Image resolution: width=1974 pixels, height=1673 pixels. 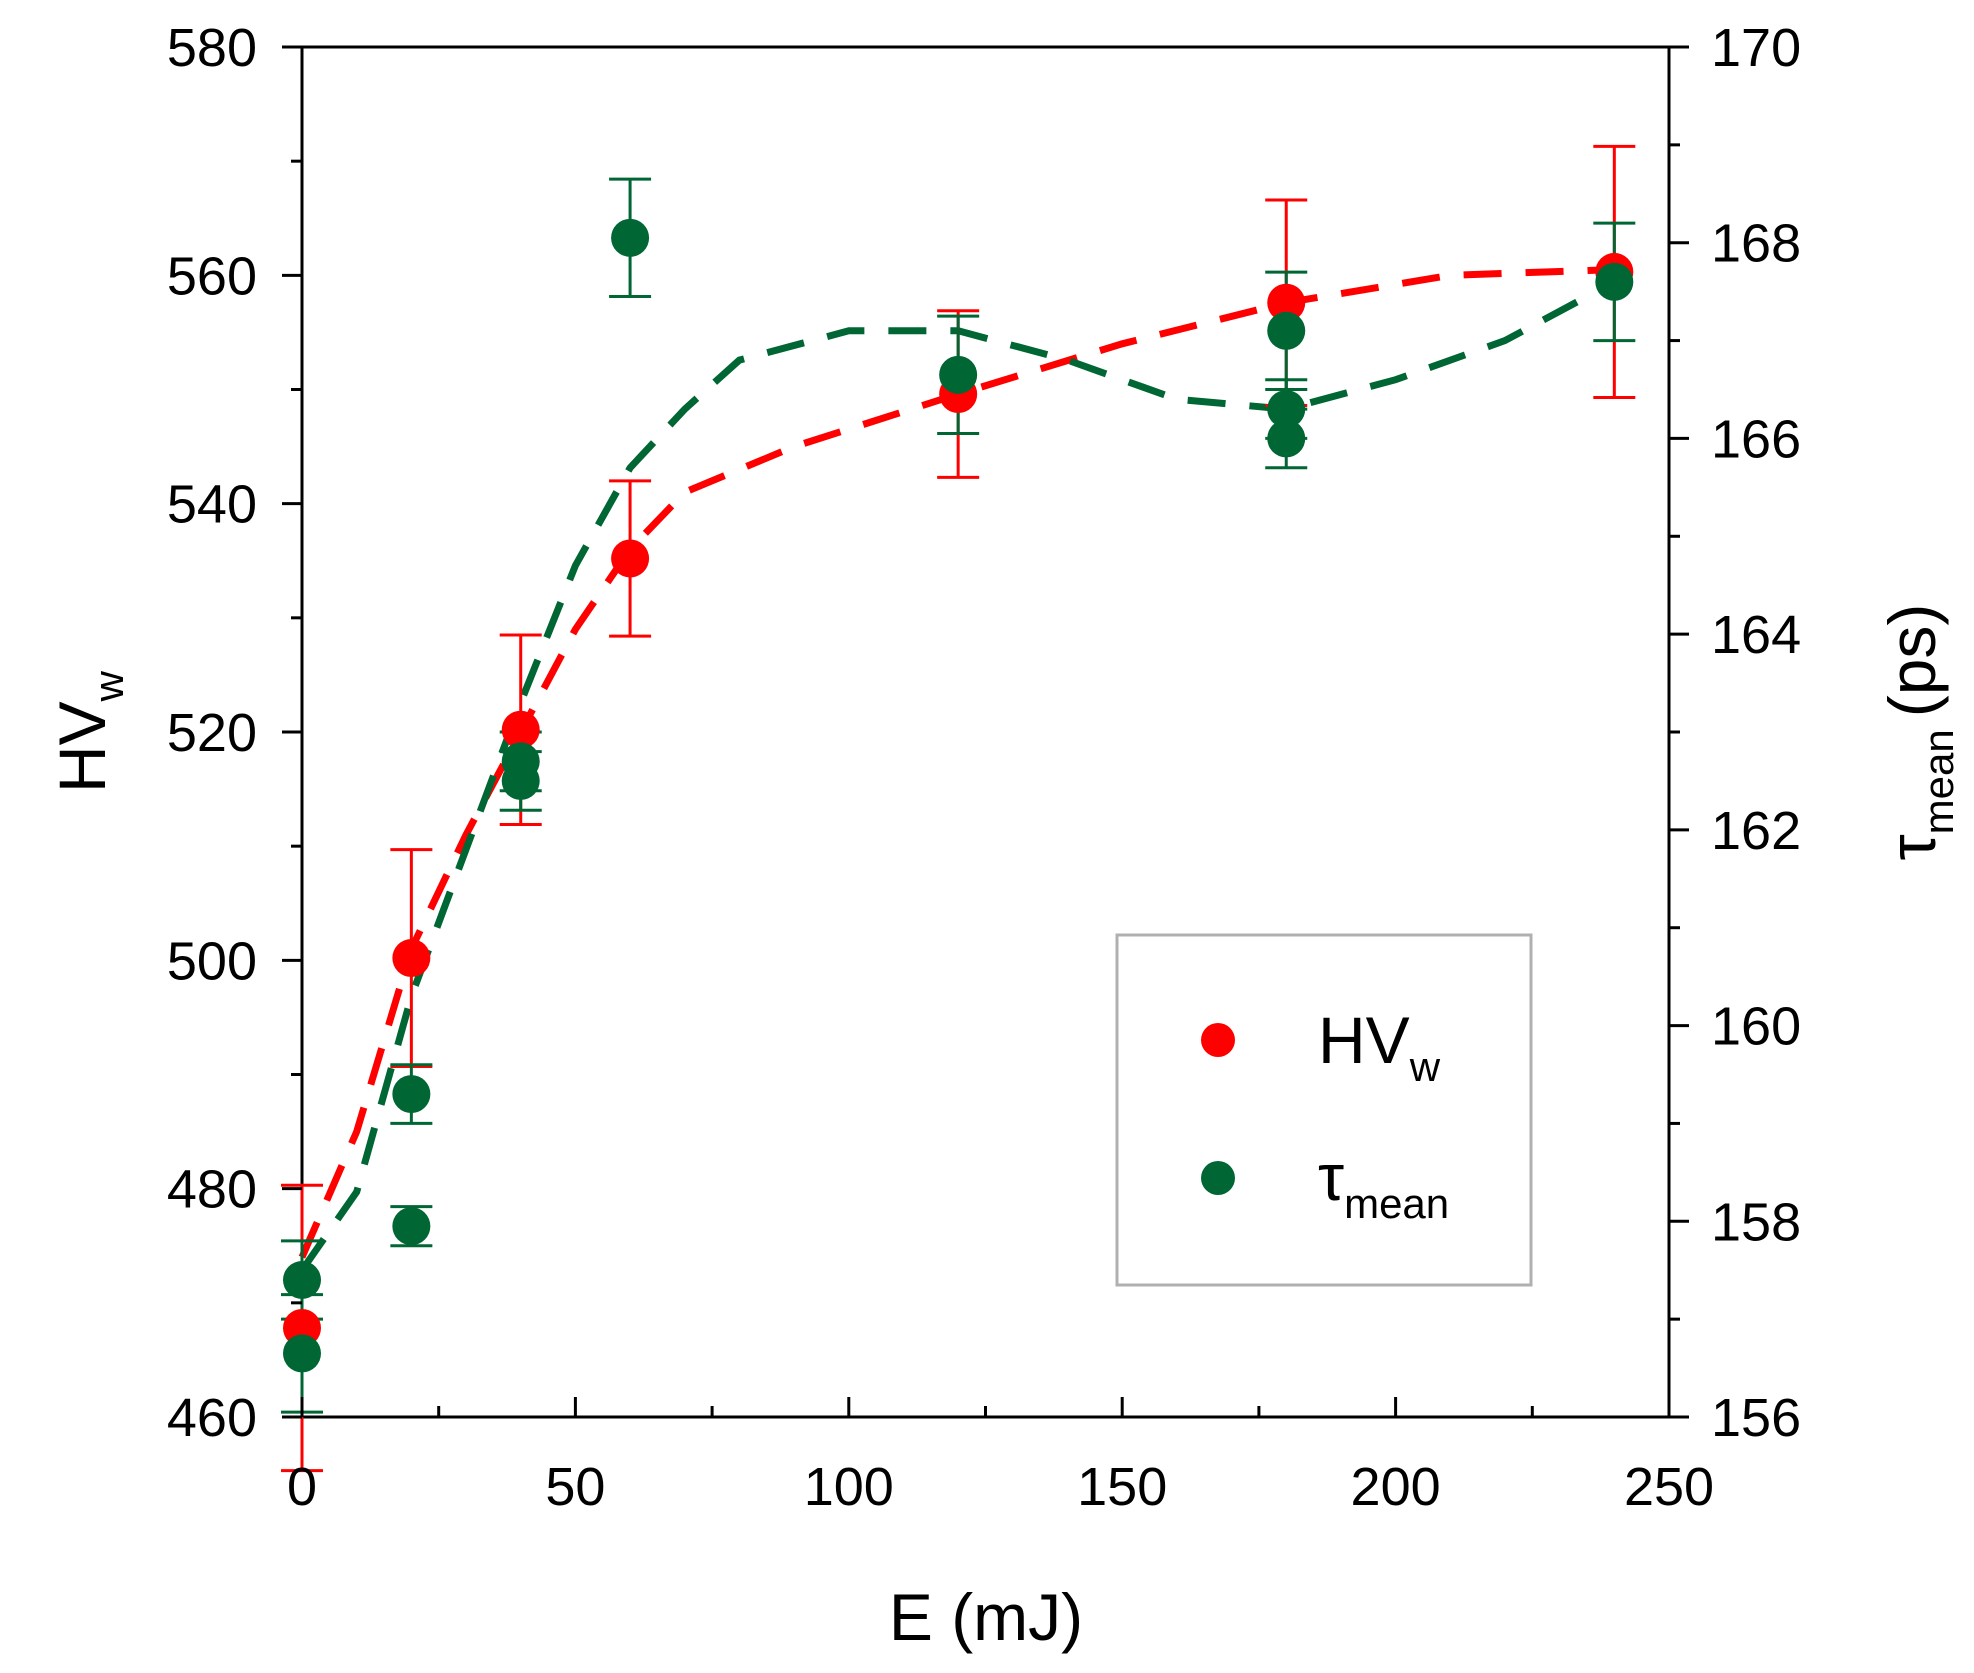 I want to click on x-tick-label: 50, so click(x=575, y=1487).